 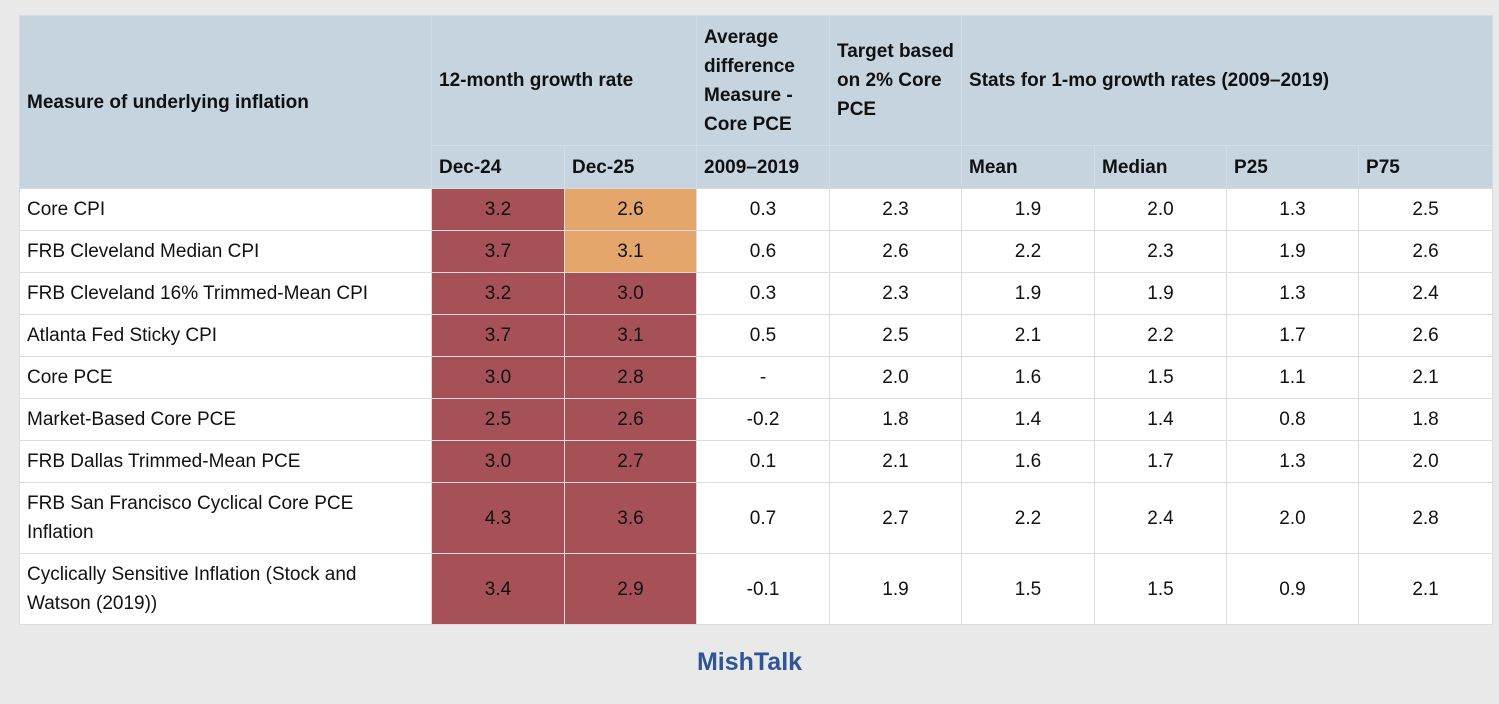 What do you see at coordinates (1293, 589) in the screenshot?
I see `value-cell: 0.9` at bounding box center [1293, 589].